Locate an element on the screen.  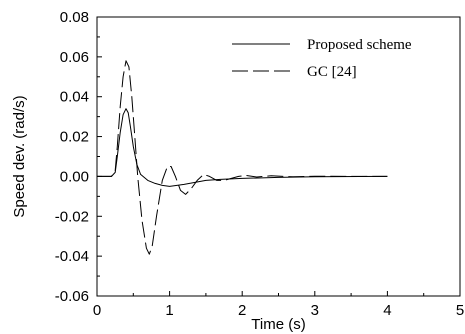
y-tick-label: -0.02 is located at coordinates (72, 216).